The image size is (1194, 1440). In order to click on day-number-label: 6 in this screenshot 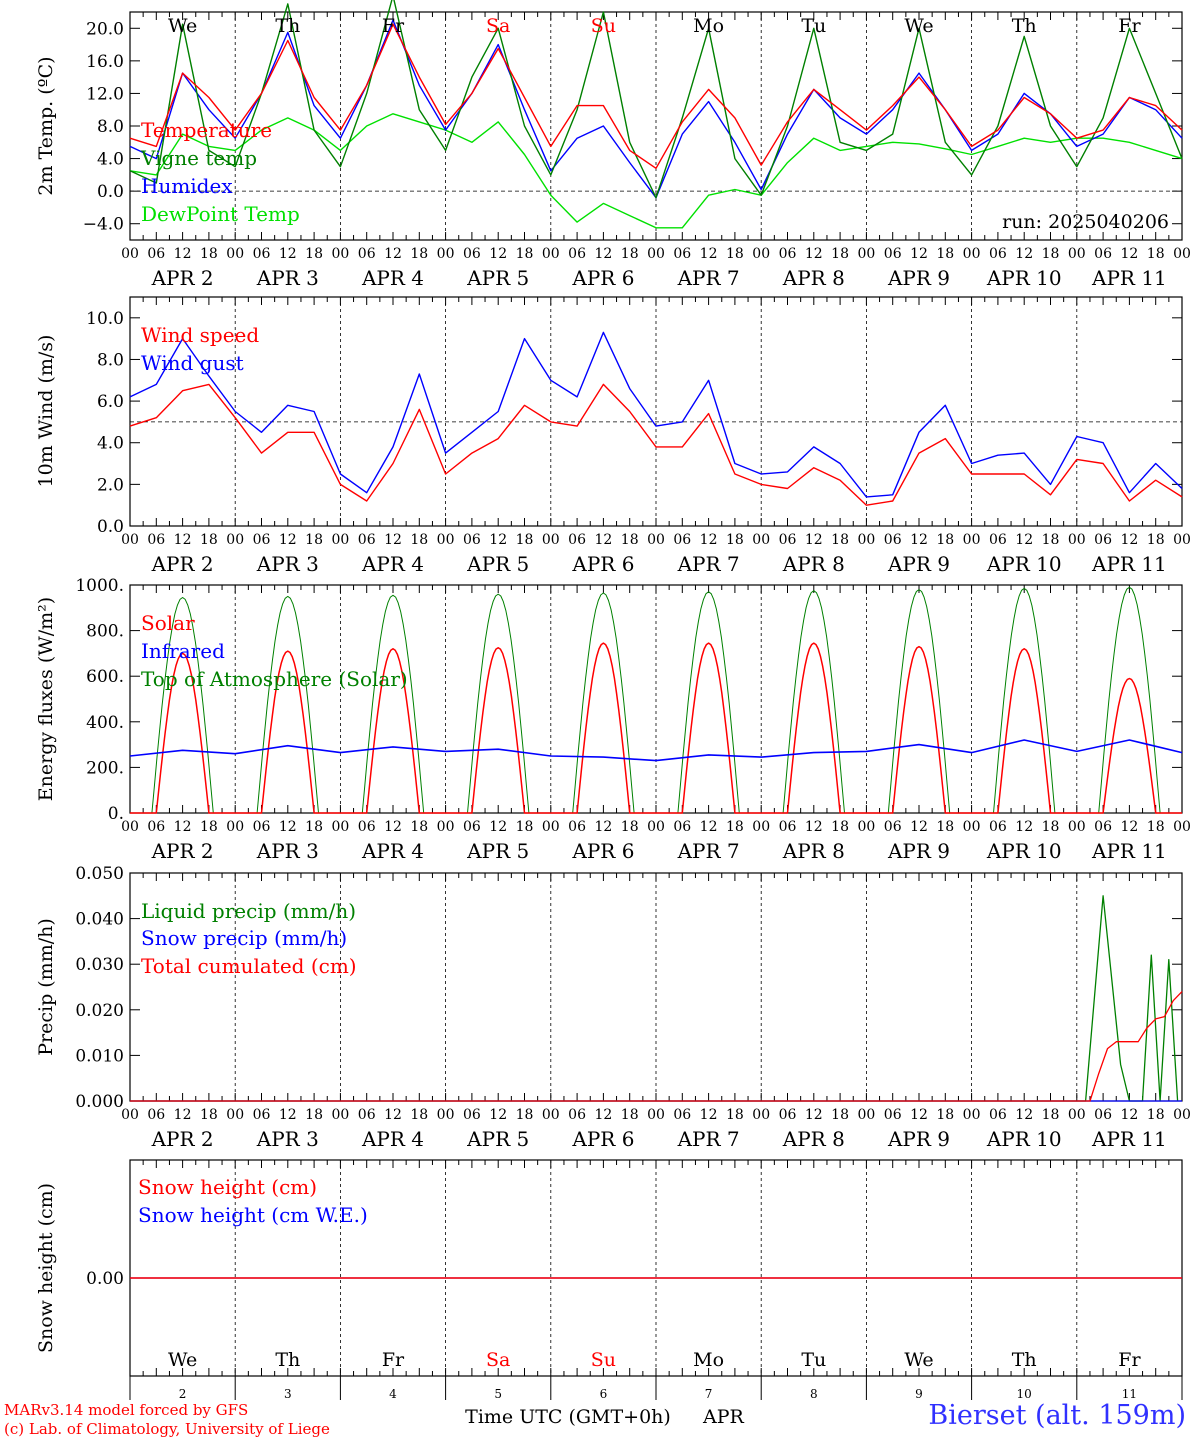, I will do `click(604, 1394)`.